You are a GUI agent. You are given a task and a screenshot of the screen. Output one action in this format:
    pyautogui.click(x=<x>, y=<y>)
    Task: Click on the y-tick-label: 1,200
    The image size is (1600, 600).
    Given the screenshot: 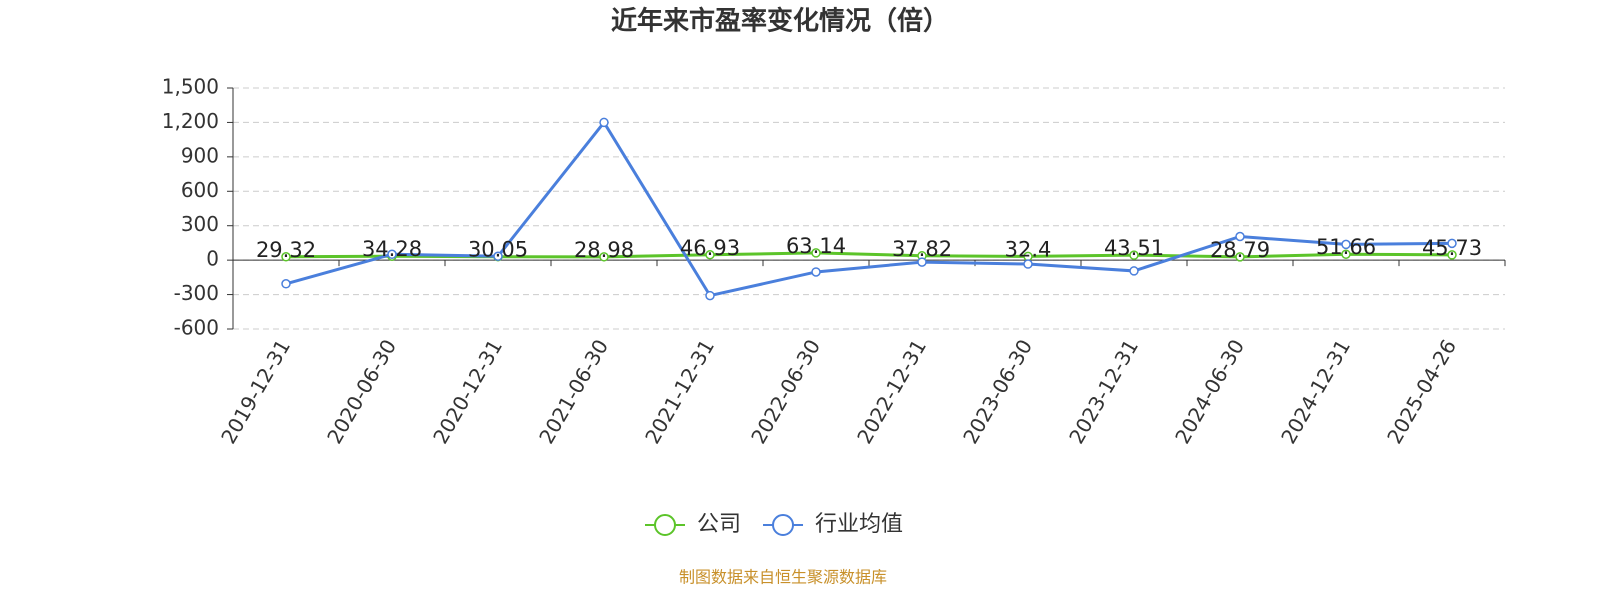 What is the action you would take?
    pyautogui.click(x=190, y=121)
    